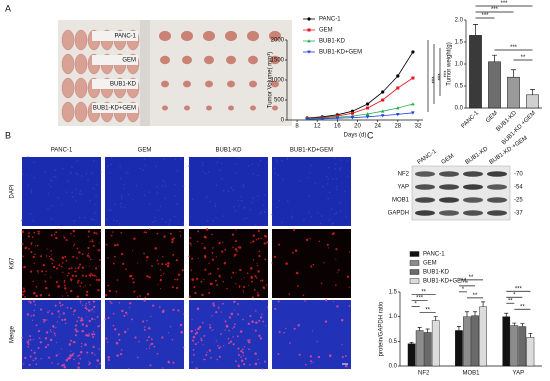 Image resolution: width=550 pixels, height=381 pixels. Describe the element at coordinates (125, 37) in the screenshot. I see `photo-label: PANC-1` at that location.